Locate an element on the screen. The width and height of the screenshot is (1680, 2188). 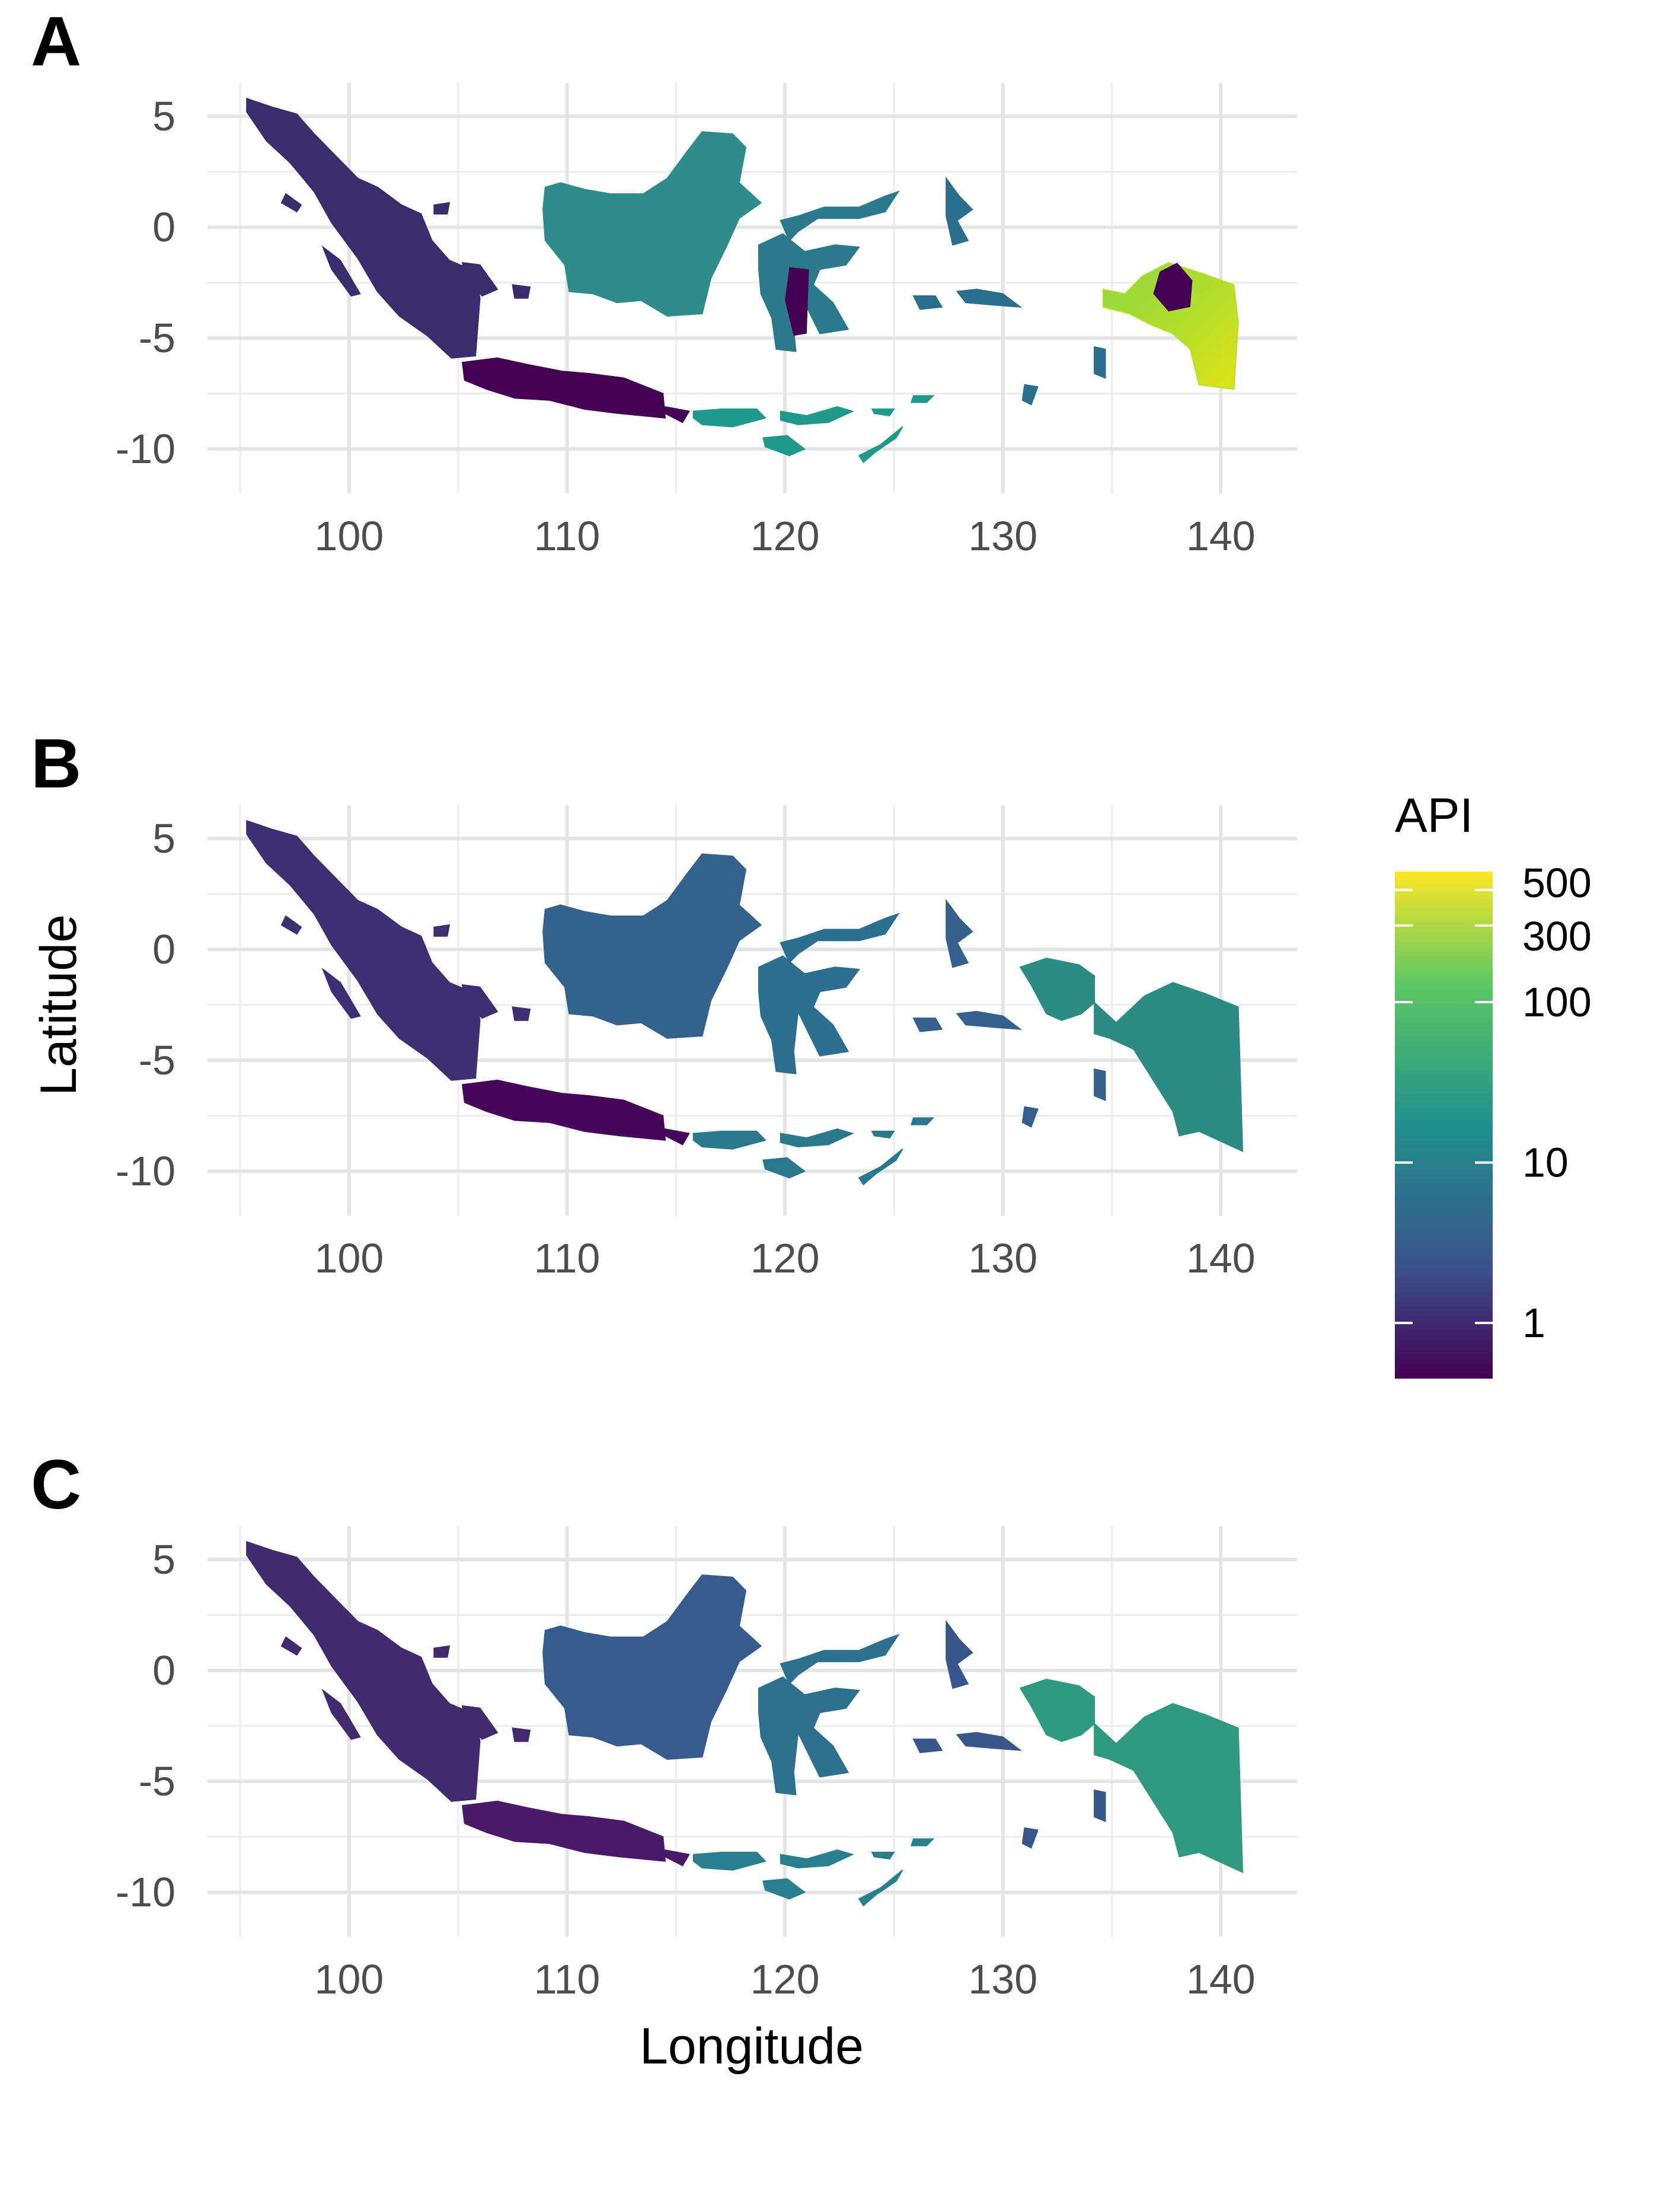
panel-label: A is located at coordinates (56, 41).